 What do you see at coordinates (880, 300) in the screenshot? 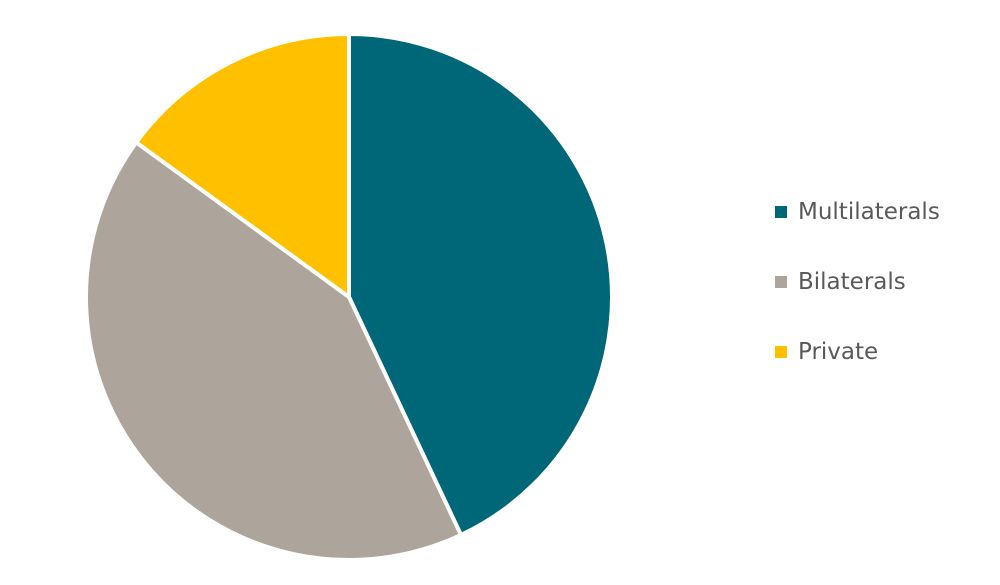
I see `legend: Multilaterals Bilaterals Private` at bounding box center [880, 300].